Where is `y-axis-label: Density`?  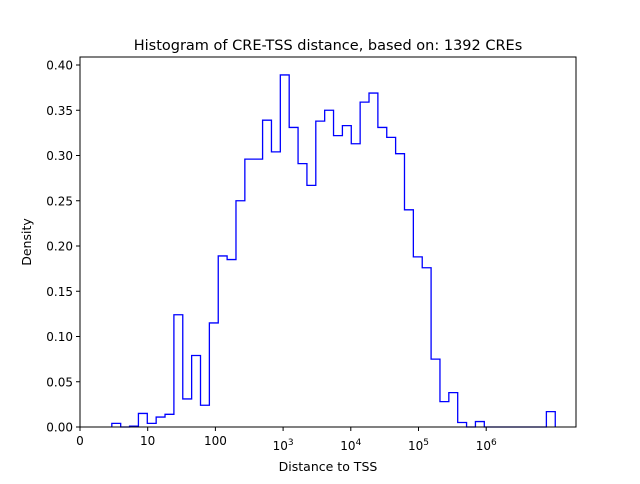 y-axis-label: Density is located at coordinates (26, 242).